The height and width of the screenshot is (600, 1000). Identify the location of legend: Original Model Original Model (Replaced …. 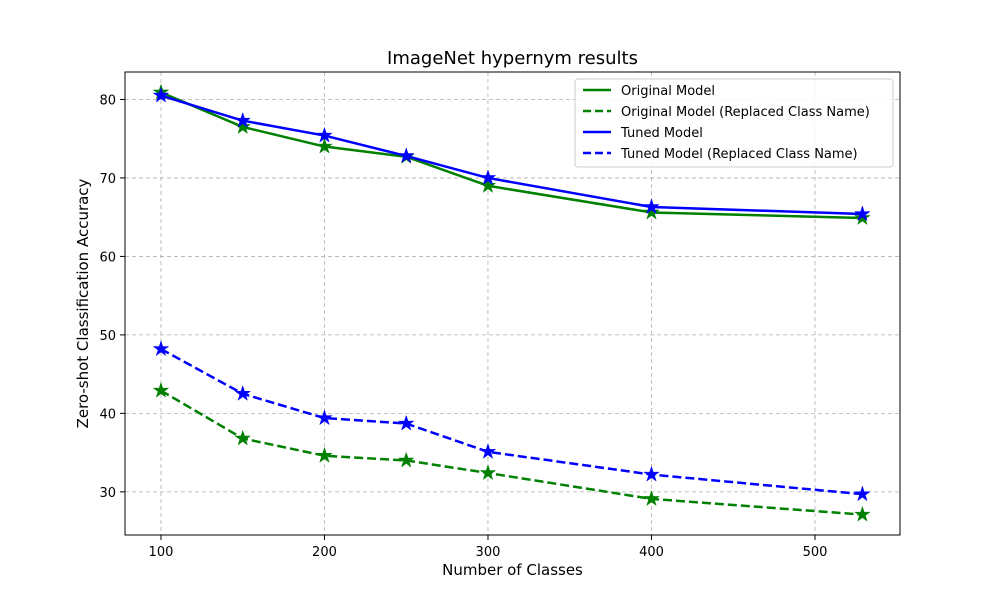
(734, 123).